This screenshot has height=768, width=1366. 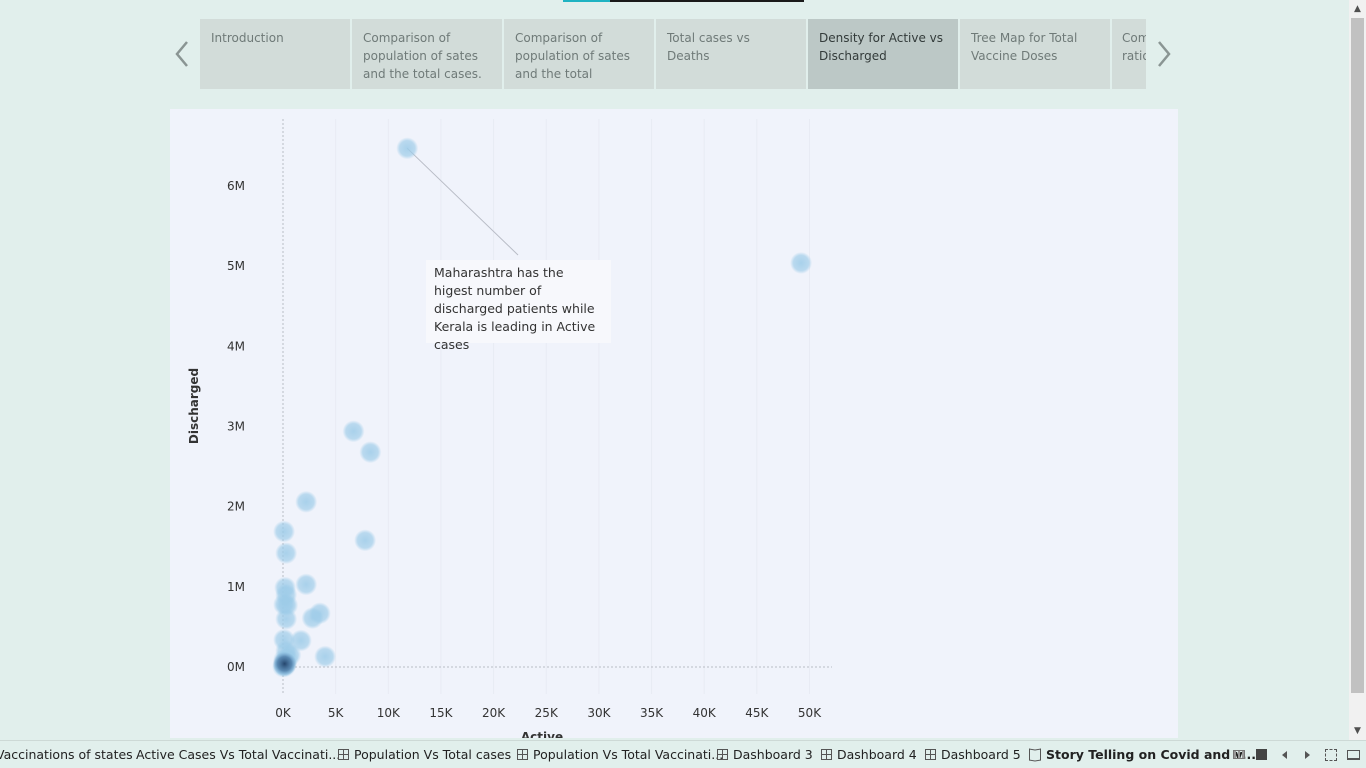 What do you see at coordinates (542, 734) in the screenshot?
I see `x-axis-label: Active` at bounding box center [542, 734].